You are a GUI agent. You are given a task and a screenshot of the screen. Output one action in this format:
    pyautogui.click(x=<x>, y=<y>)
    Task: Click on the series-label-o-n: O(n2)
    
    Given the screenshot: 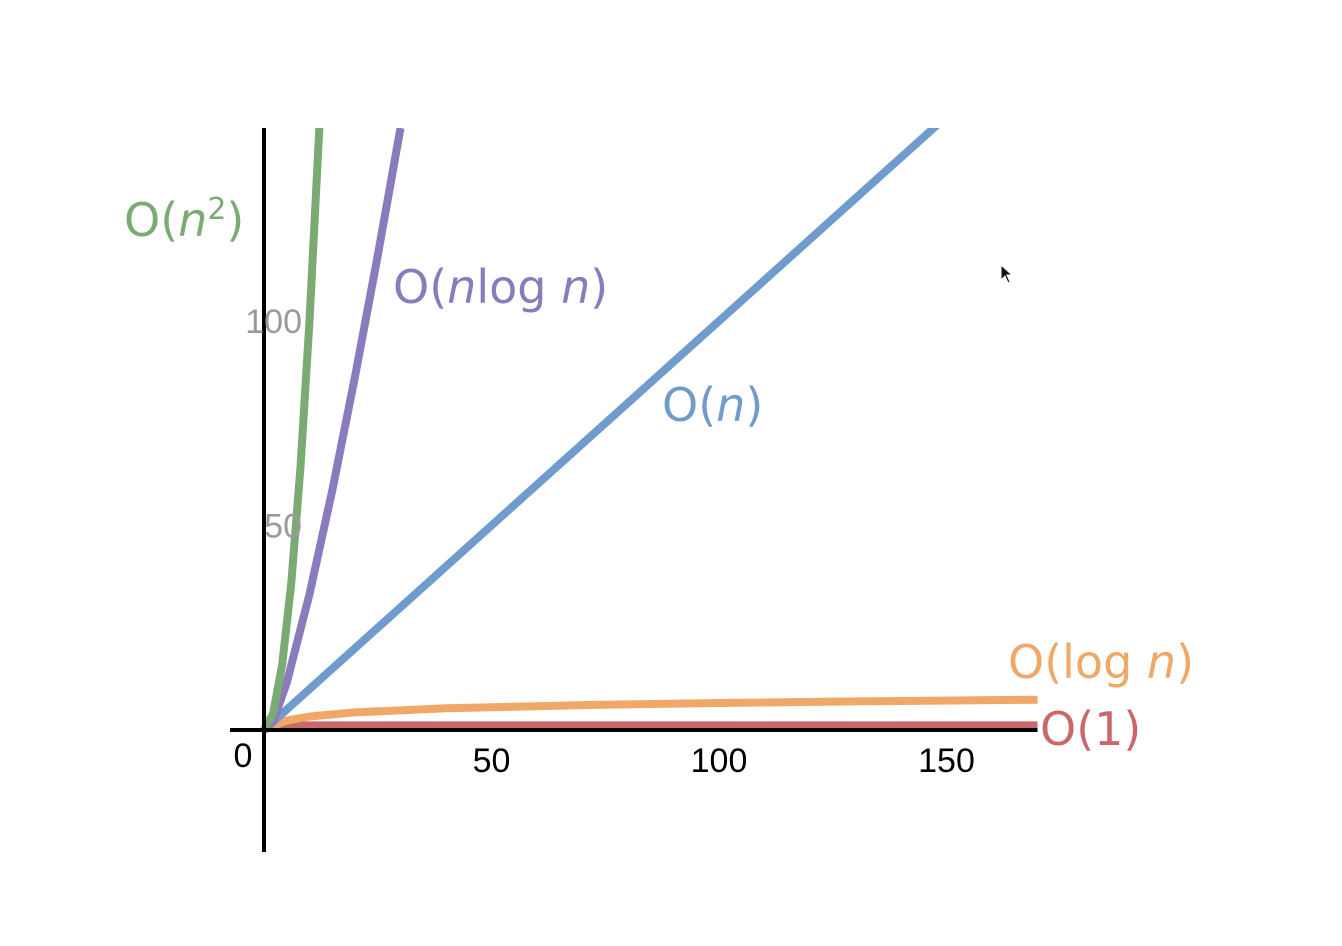 What is the action you would take?
    pyautogui.click(x=184, y=220)
    